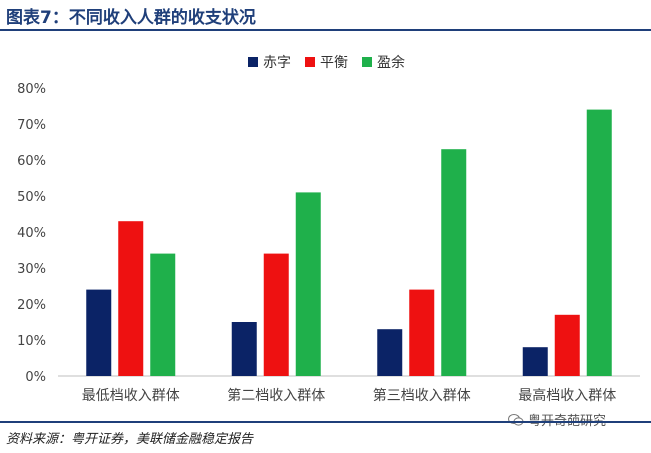 The height and width of the screenshot is (453, 651). I want to click on x-tick-label: 最高档收入群体, so click(567, 395).